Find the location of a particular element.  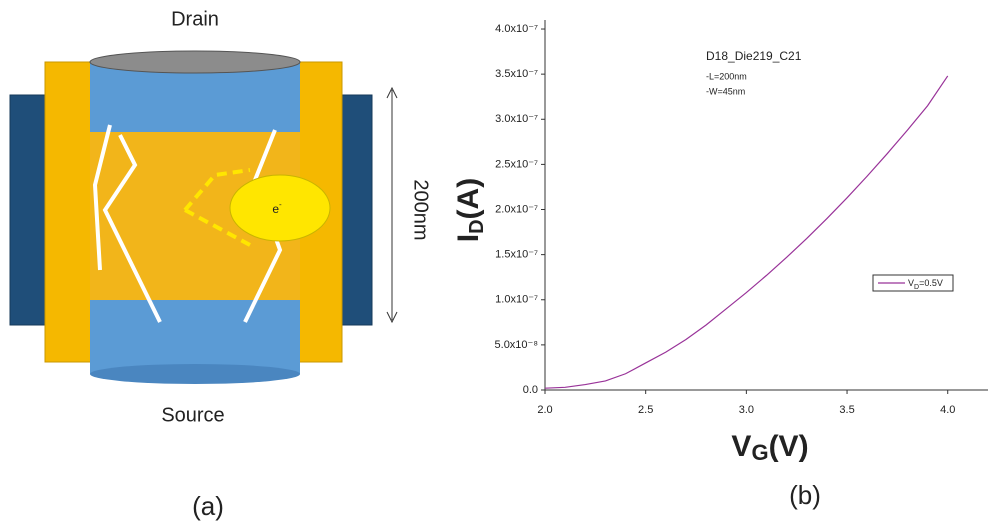

y-axis-label: ID(A) is located at coordinates (470, 210).